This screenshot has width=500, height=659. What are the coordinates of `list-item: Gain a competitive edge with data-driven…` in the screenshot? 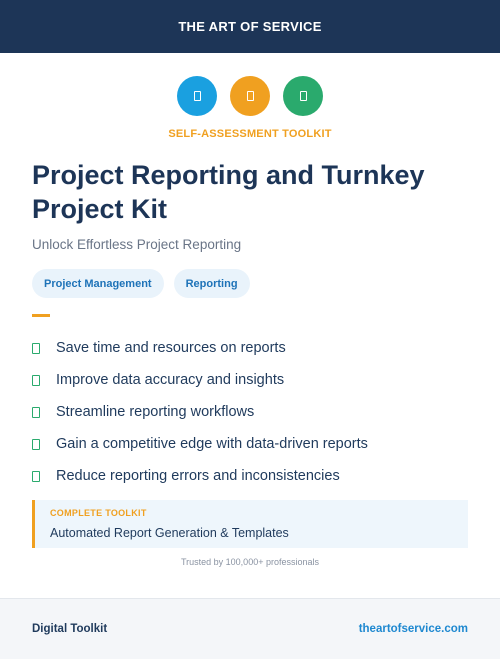 It's located at (200, 444).